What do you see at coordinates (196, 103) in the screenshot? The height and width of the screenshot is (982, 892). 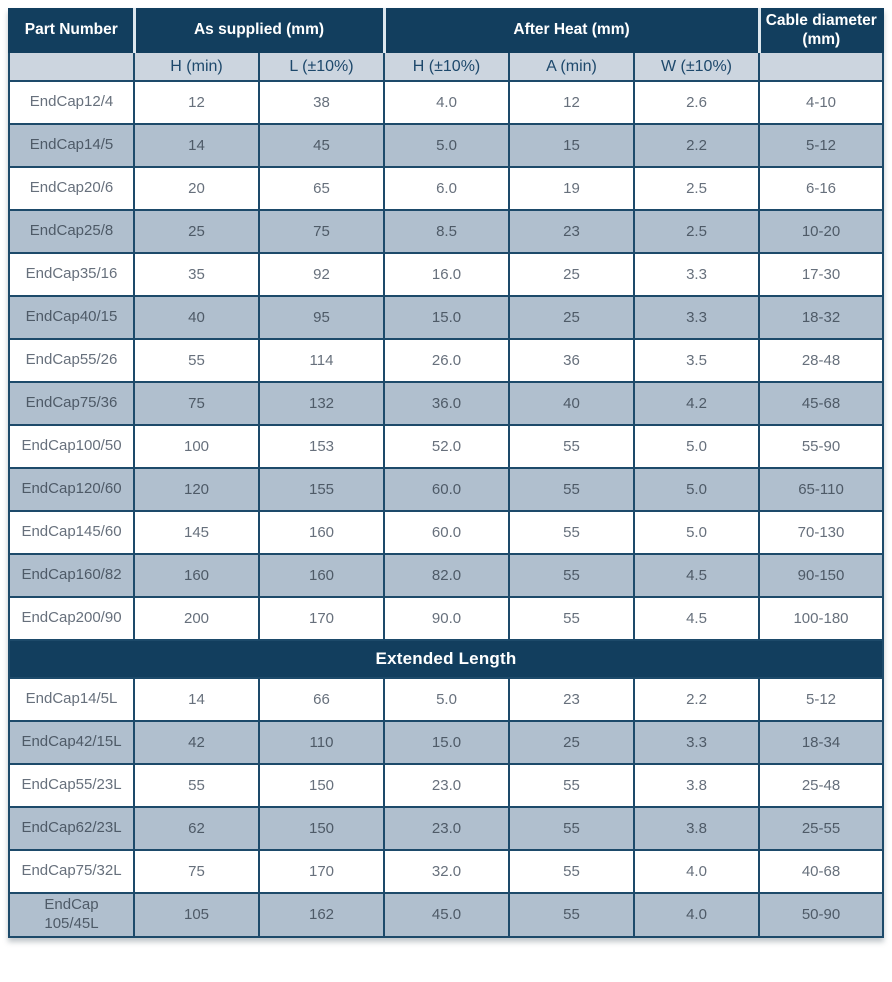 I see `h-supplied-cell: 12` at bounding box center [196, 103].